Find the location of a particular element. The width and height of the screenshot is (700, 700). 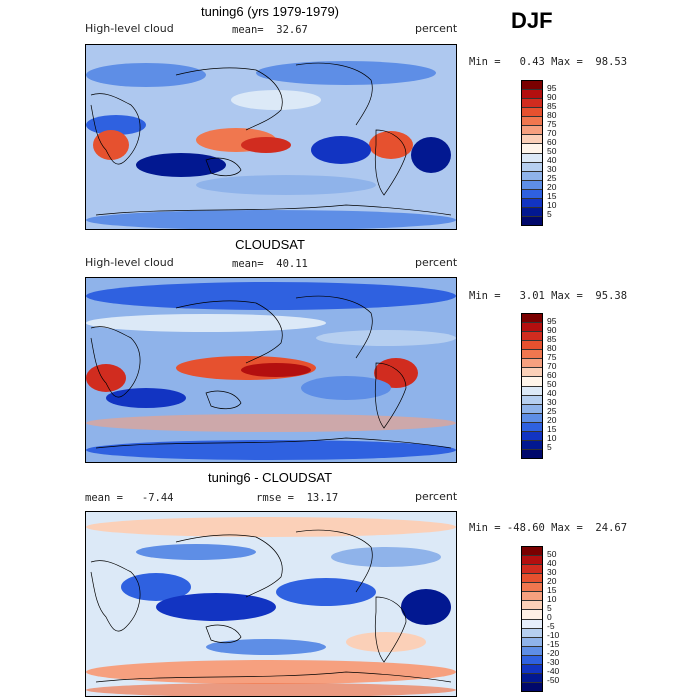

colorbar-tick-label: 10 is located at coordinates (552, 438).